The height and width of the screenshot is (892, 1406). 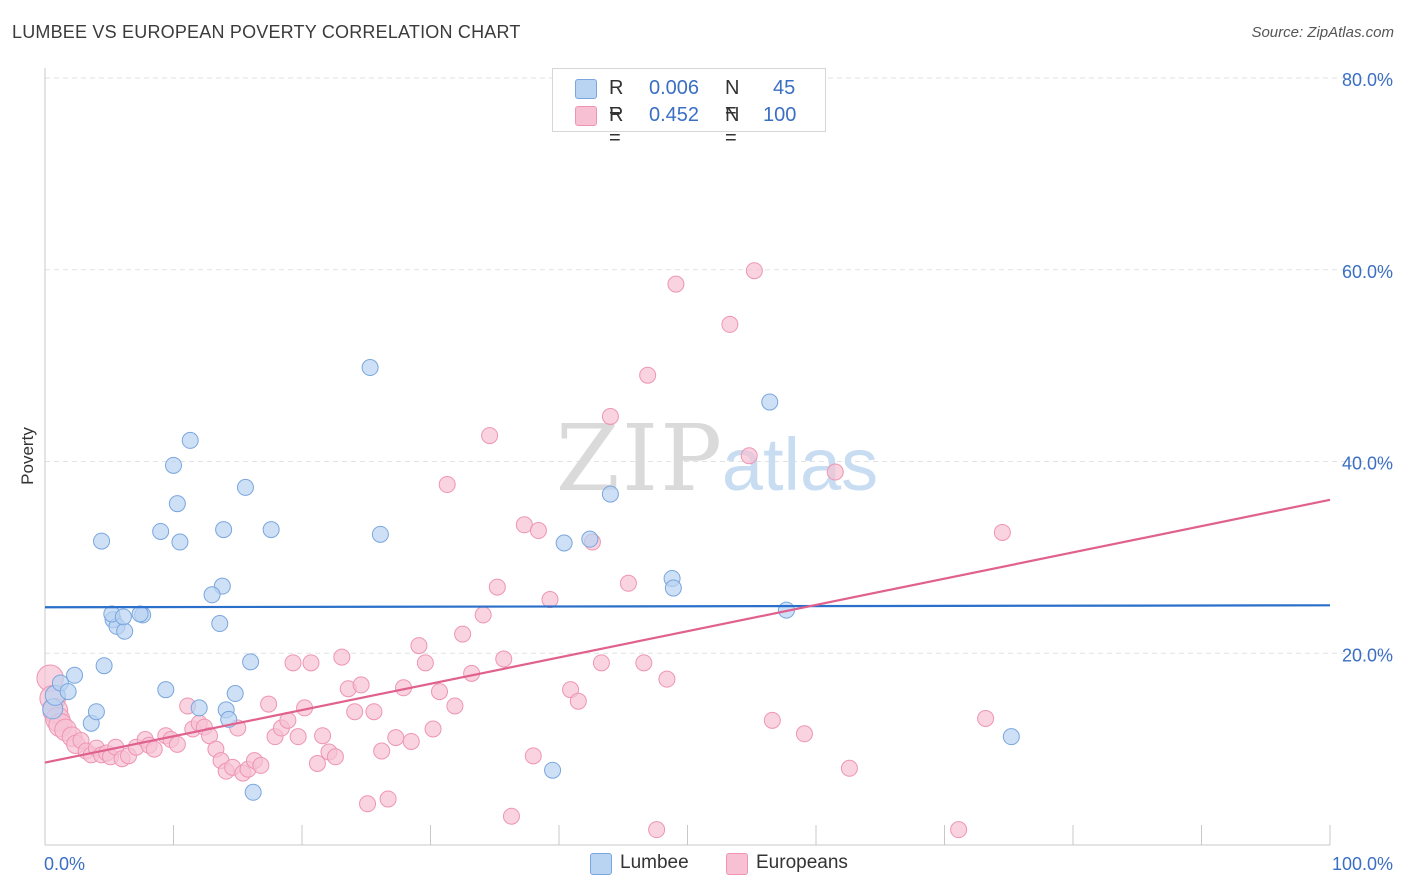 I want to click on source-label: Source: ZipAtlas.com, so click(x=1322, y=32).